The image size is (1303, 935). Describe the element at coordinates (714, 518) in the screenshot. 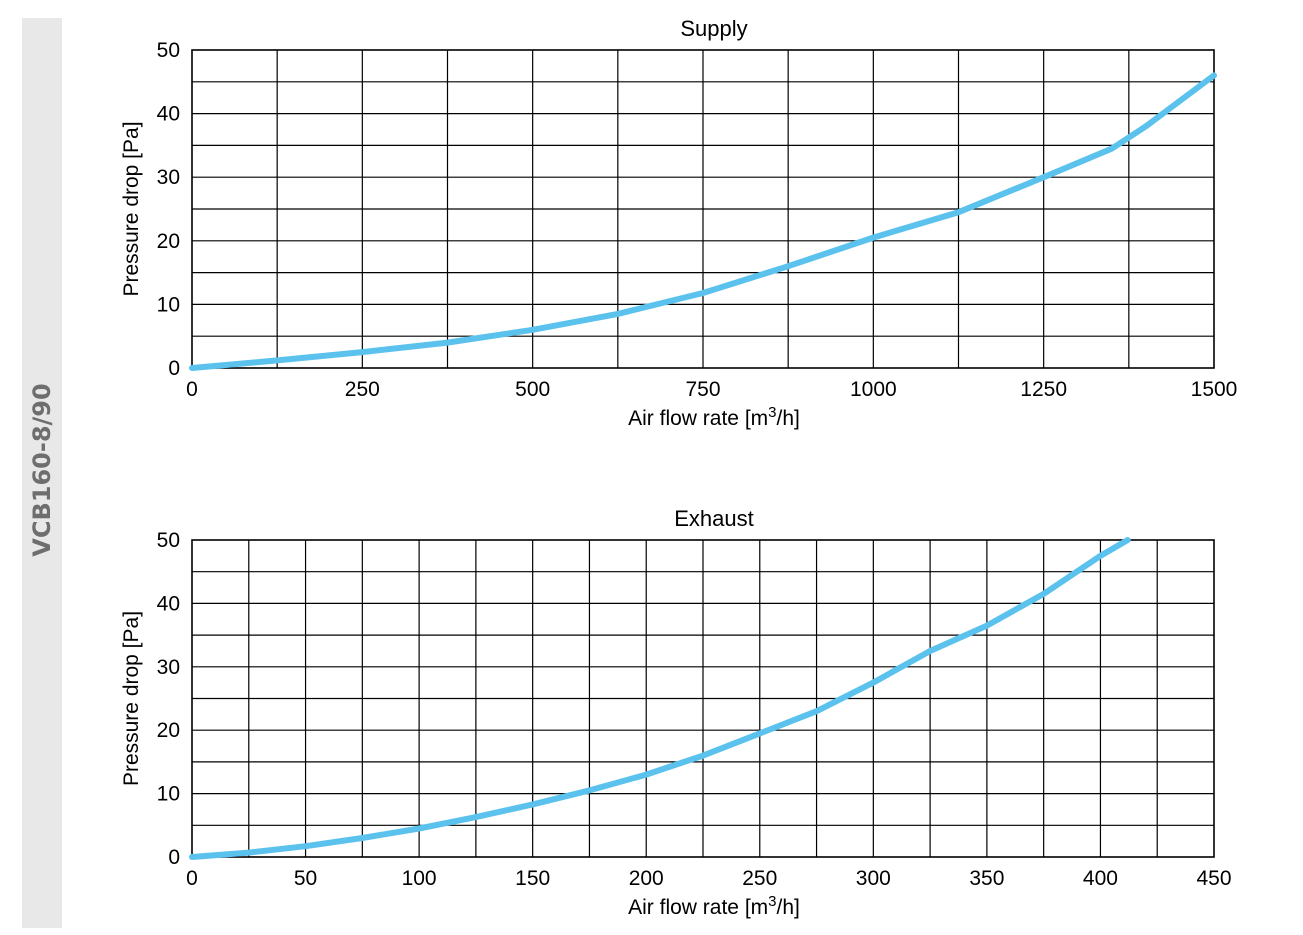

I see `chart2-title: Exhaust` at that location.